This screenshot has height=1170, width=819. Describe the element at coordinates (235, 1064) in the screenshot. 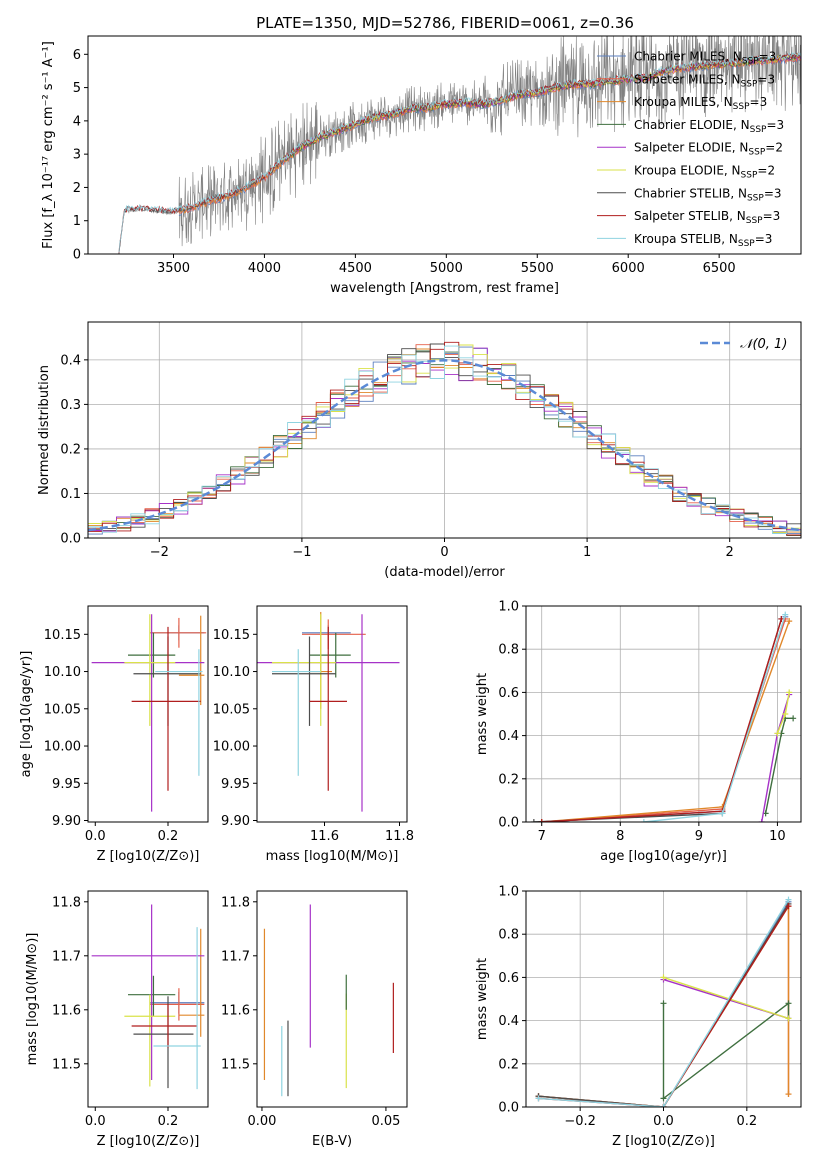

I see `y-tick-label: 11.5` at that location.